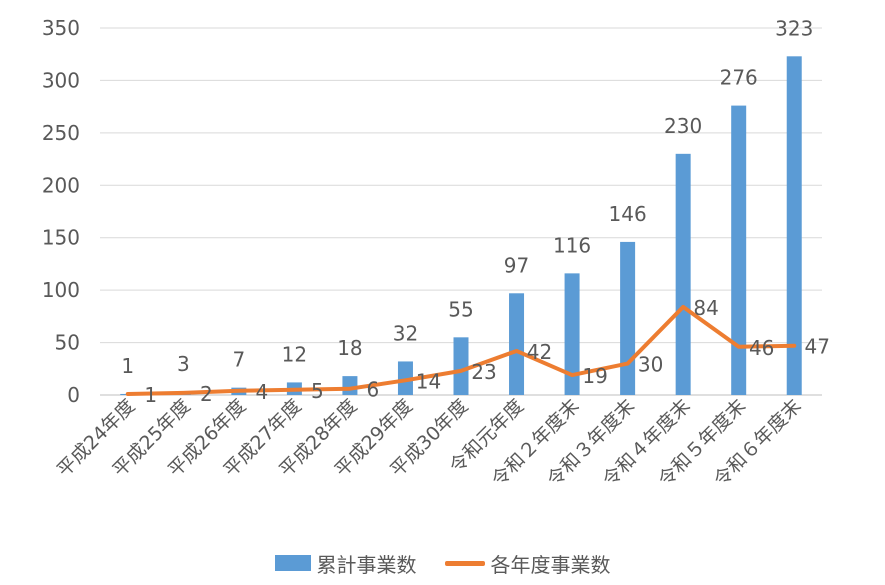  Describe the element at coordinates (650, 365) in the screenshot. I see `line-data-label: 30` at that location.